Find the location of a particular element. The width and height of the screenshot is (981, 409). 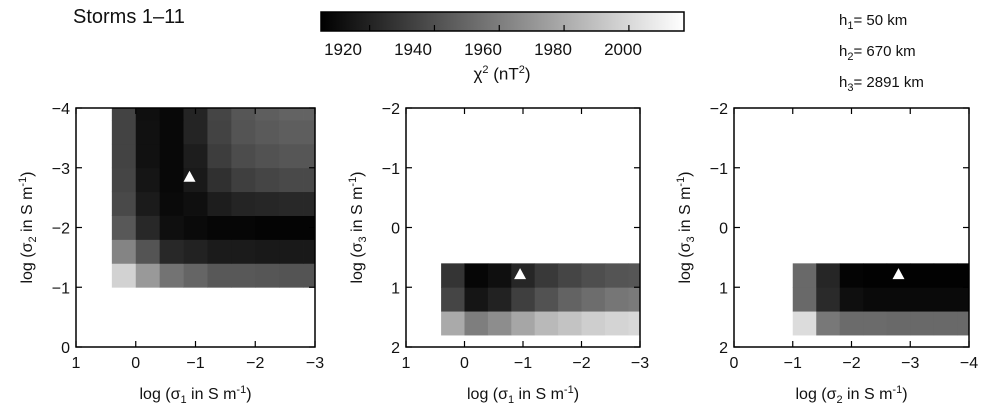

colorbar-tick-label: 2000 is located at coordinates (623, 49).